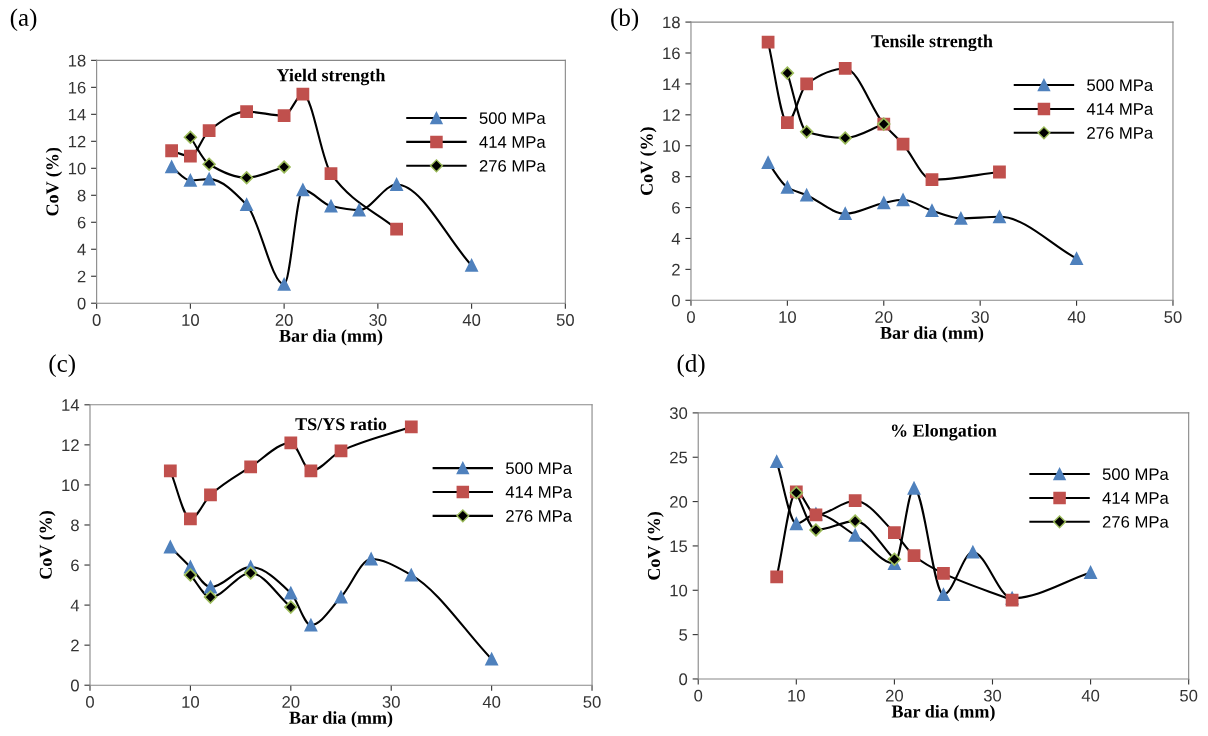 This screenshot has width=1208, height=736. I want to click on text: % Elongation, so click(944, 432).